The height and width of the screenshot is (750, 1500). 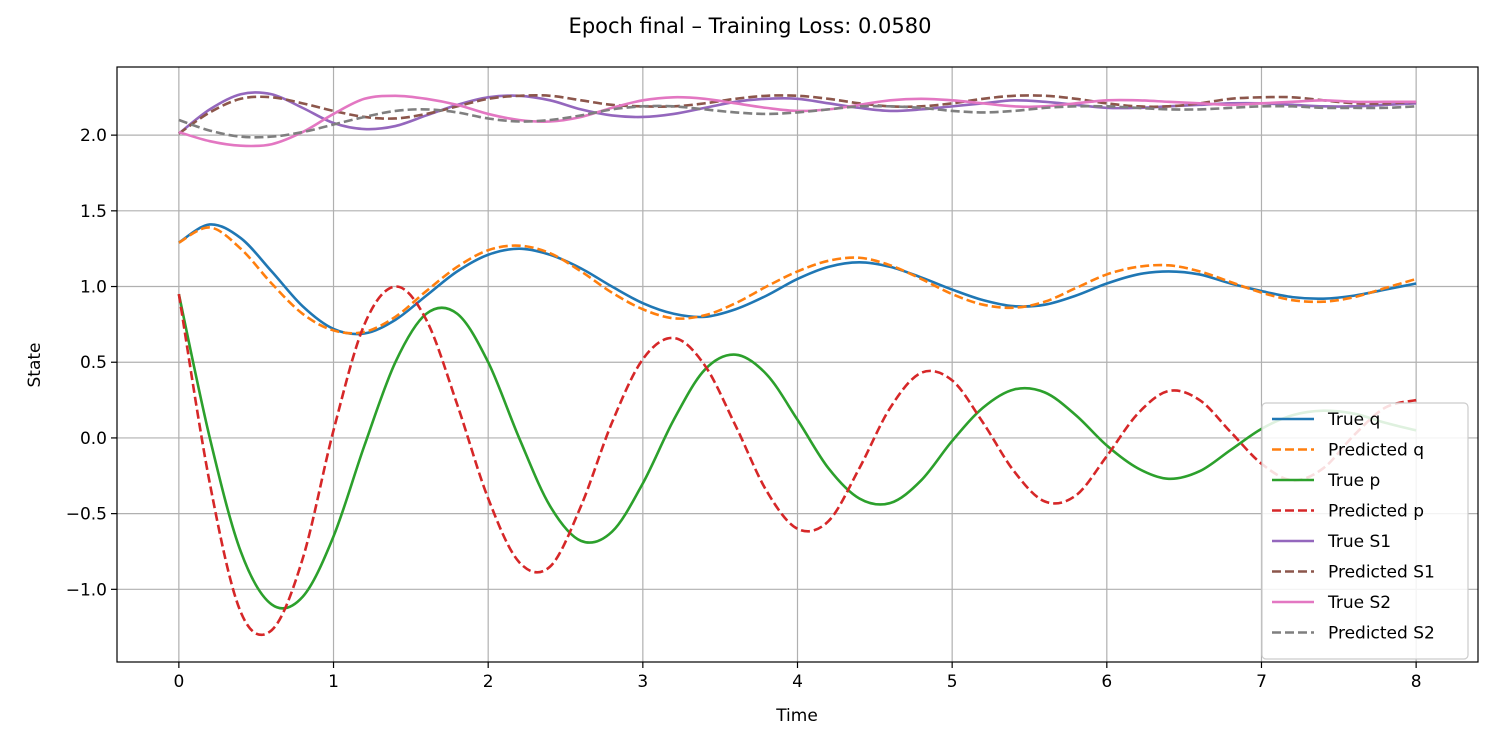 I want to click on y-tick-label: 2.0, so click(x=93, y=136).